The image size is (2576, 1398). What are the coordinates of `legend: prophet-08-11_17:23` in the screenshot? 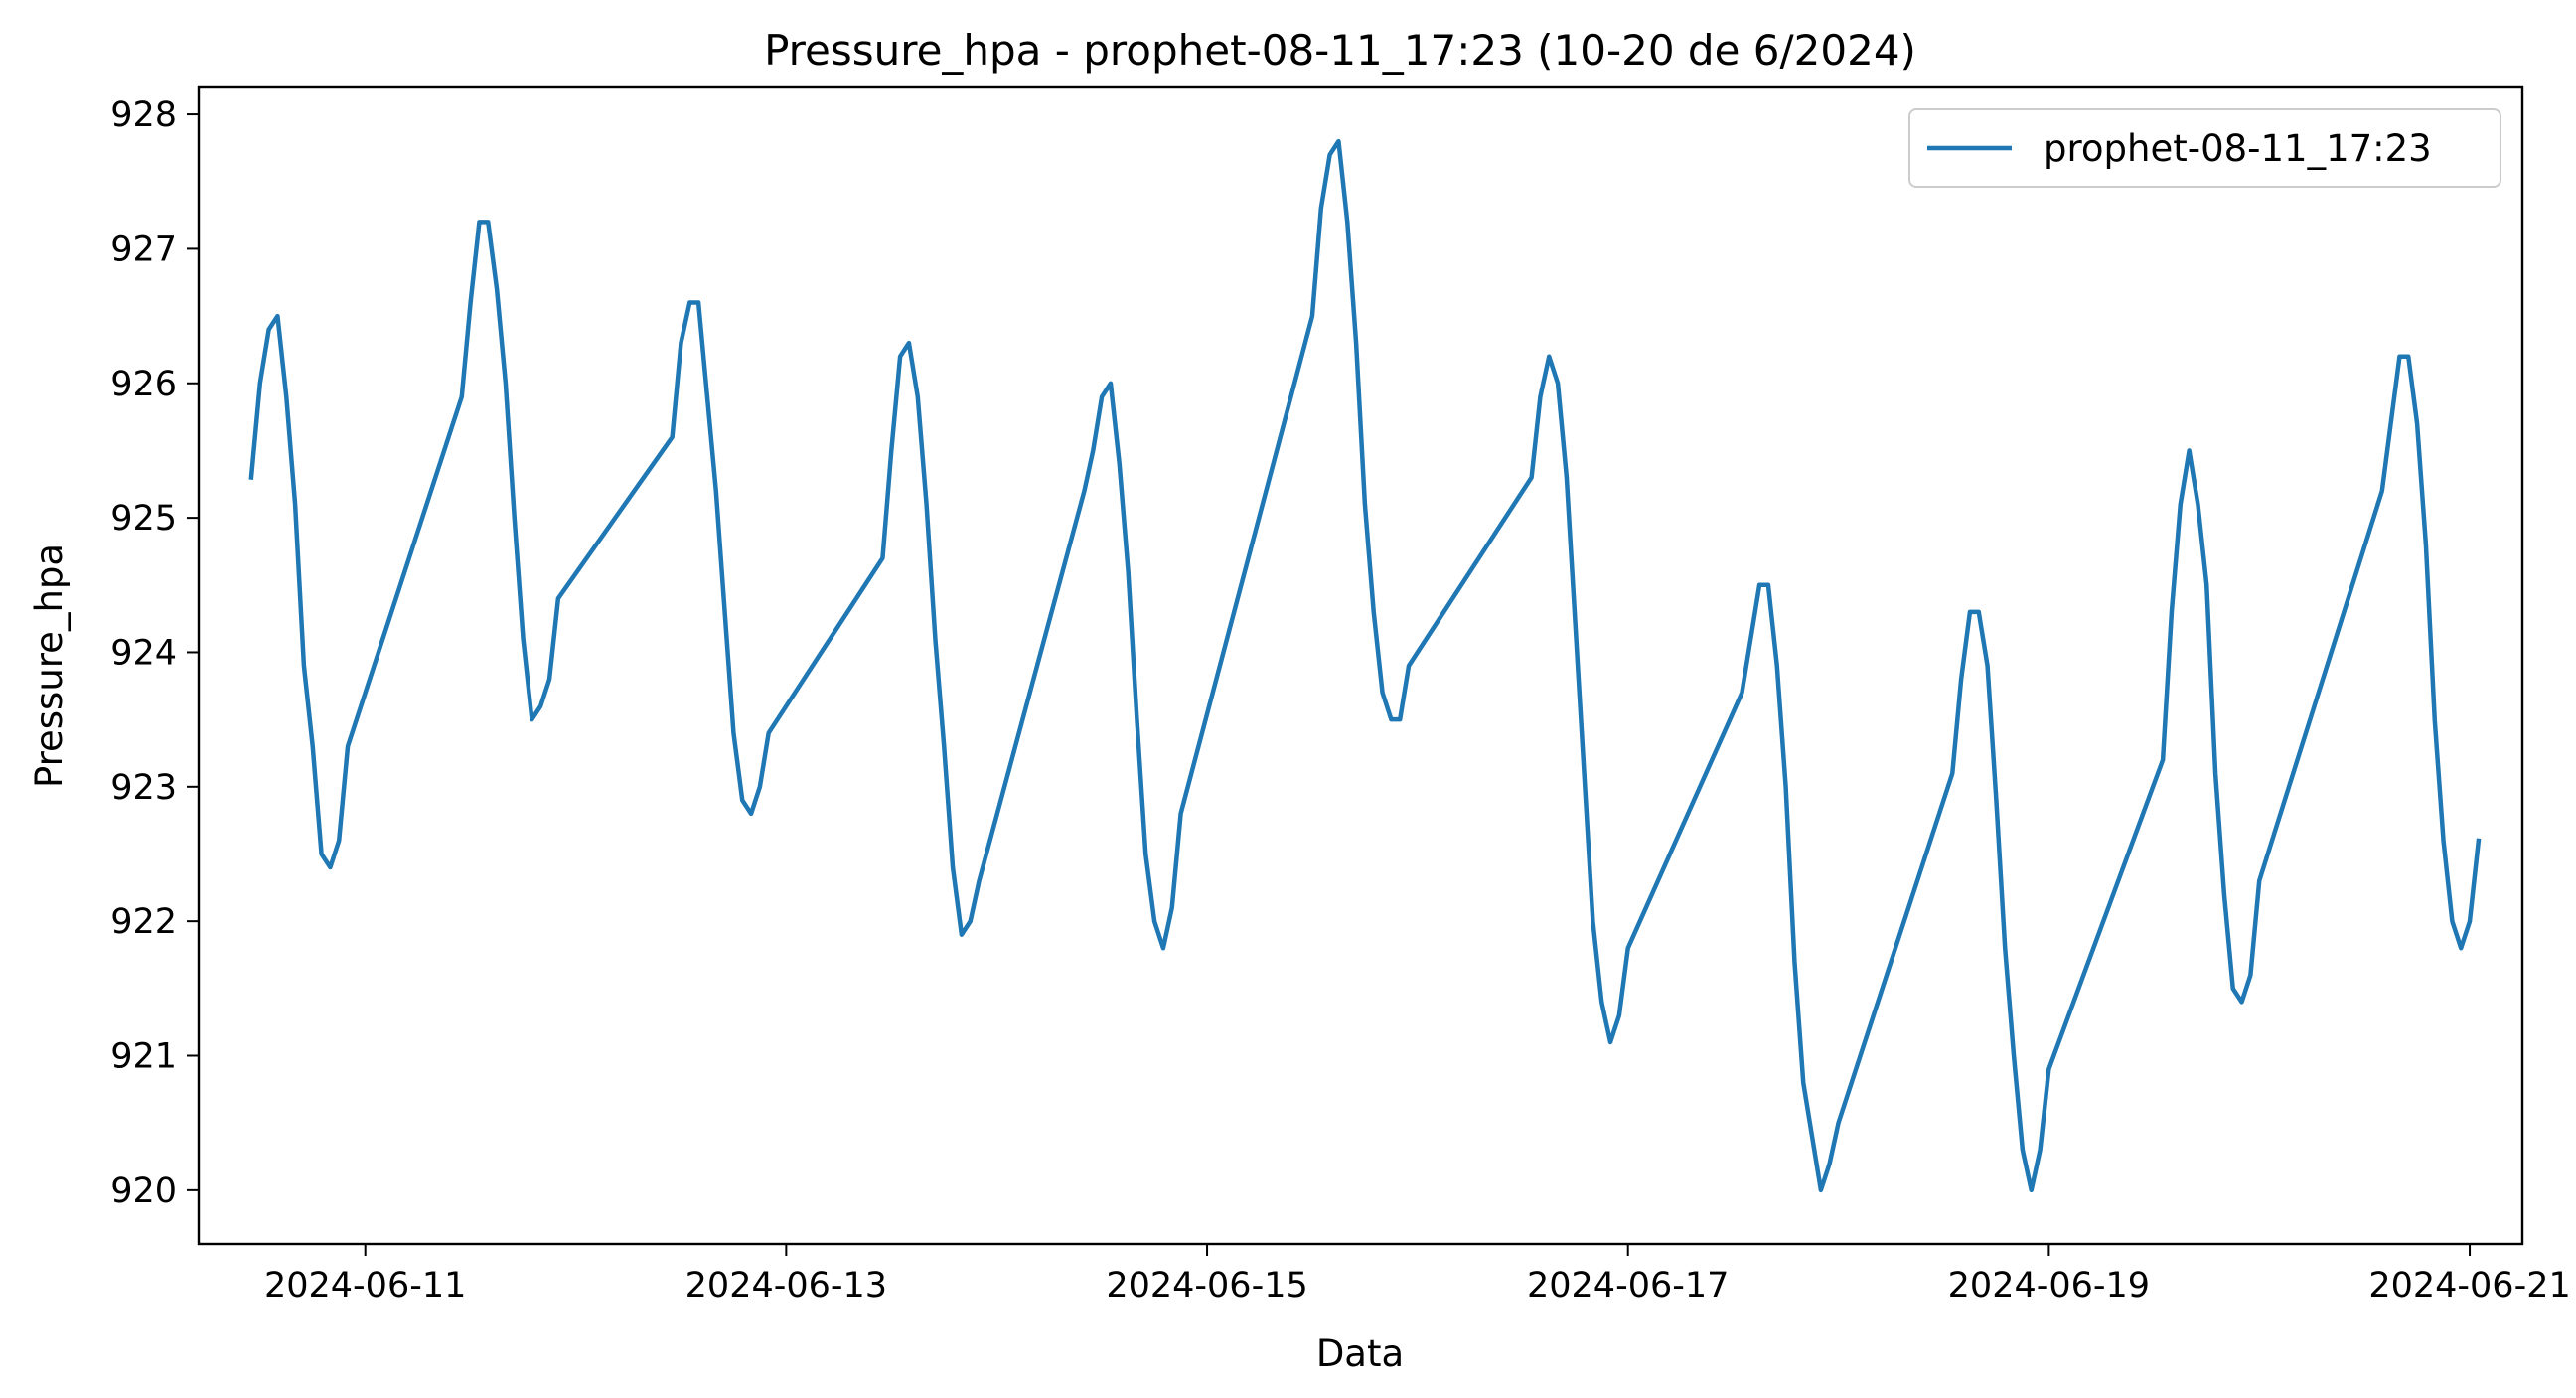 It's located at (2204, 148).